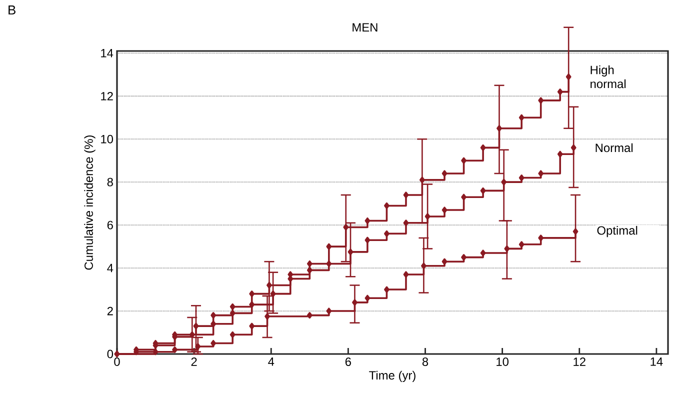  I want to click on y-tick-label: 0, so click(110, 354).